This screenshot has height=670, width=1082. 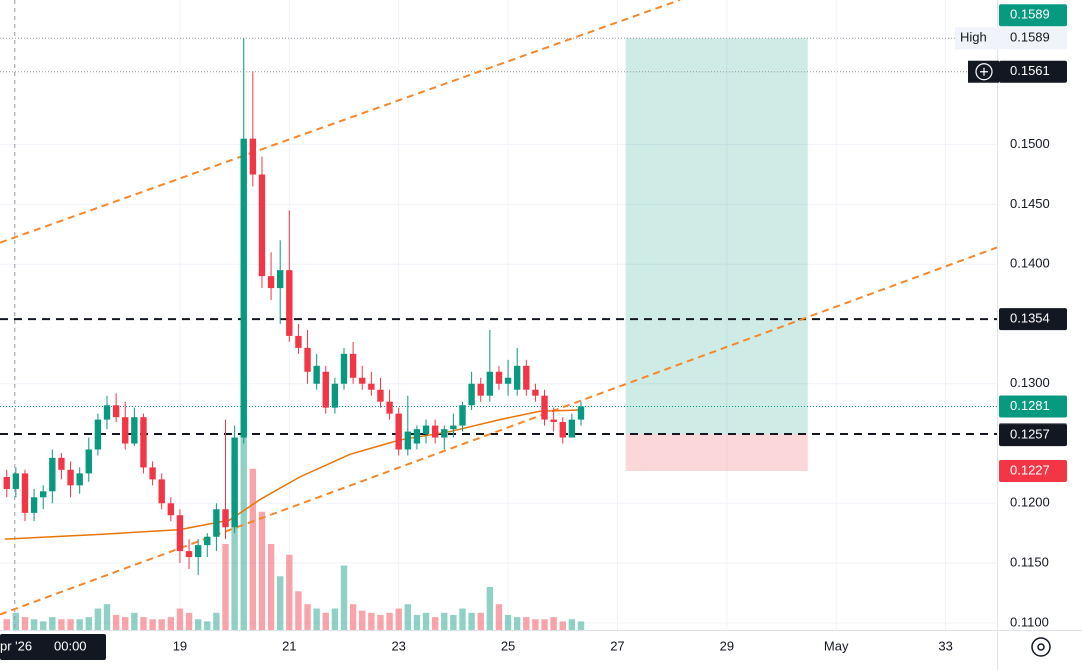 What do you see at coordinates (289, 645) in the screenshot?
I see `x-tick-label: 21` at bounding box center [289, 645].